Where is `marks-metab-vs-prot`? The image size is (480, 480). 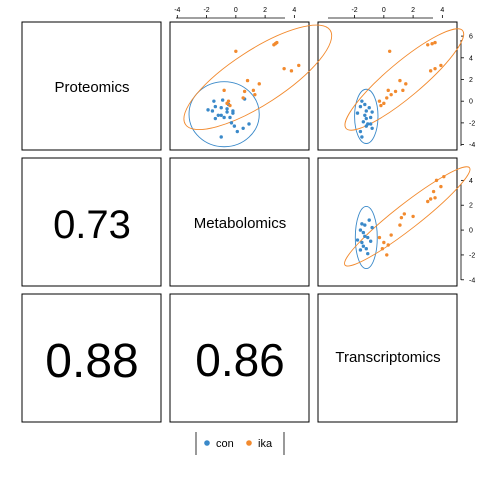 marks-metab-vs-prot is located at coordinates (258, 86).